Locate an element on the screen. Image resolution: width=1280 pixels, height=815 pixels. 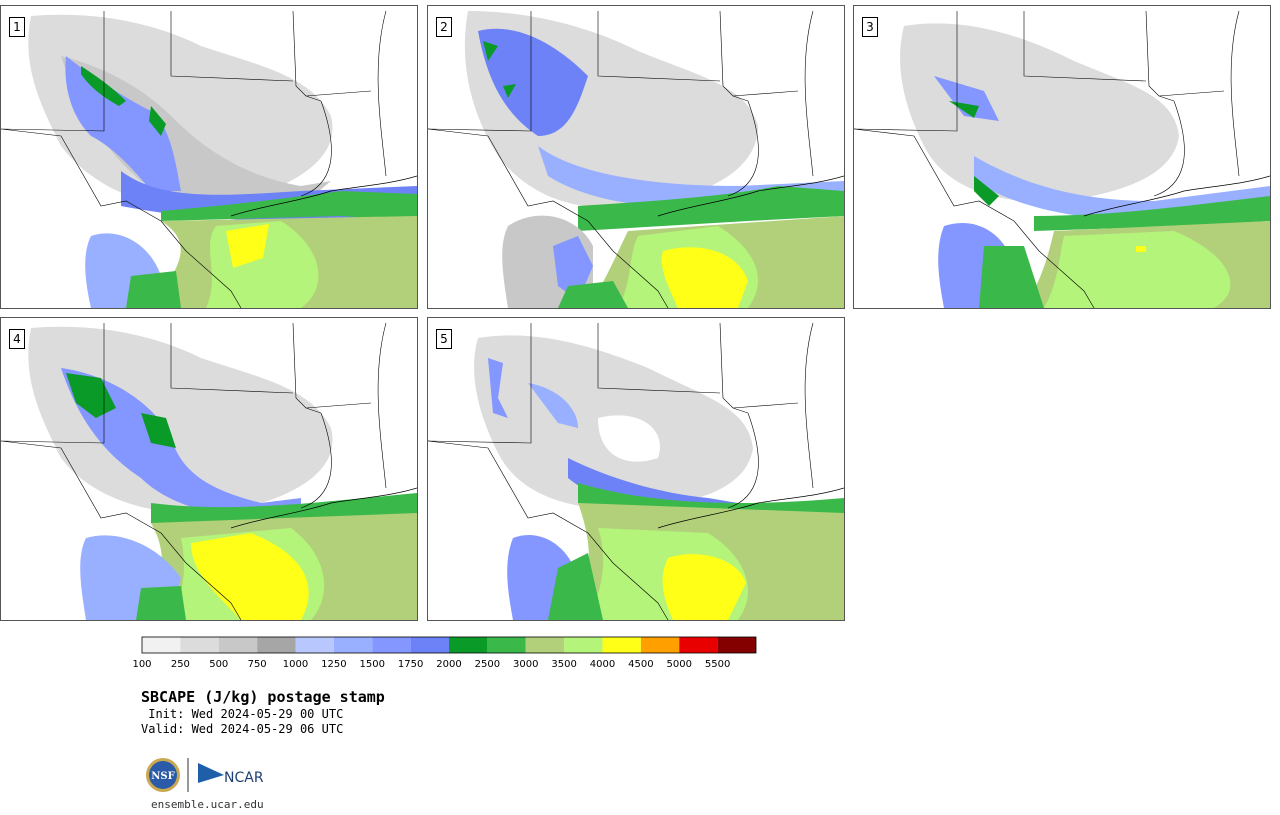
colorbar-tick-label: 2000 is located at coordinates (449, 664).